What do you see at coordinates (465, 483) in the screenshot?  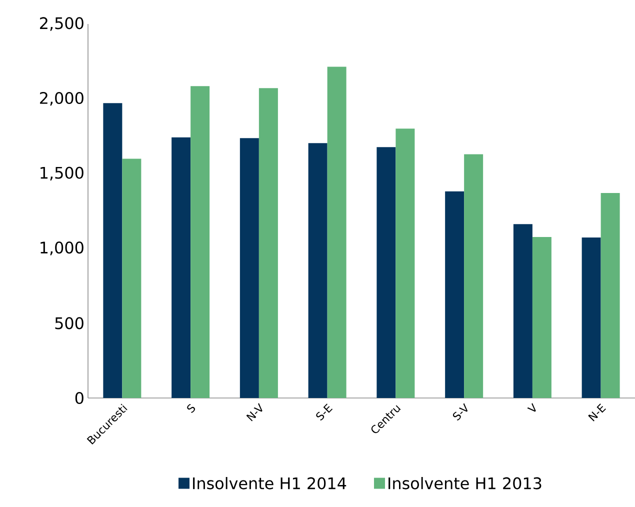 I see `legend-label: Insolvente H1 2013` at bounding box center [465, 483].